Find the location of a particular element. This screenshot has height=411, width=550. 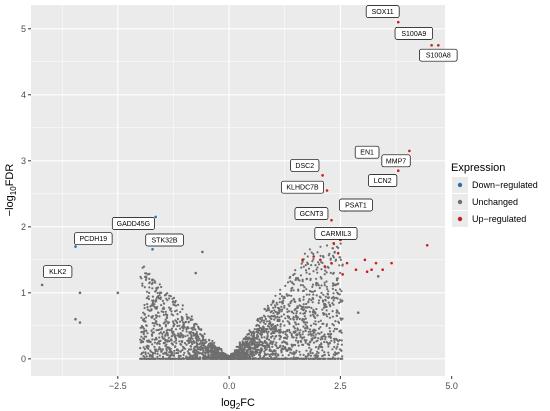

y-tick-label: 1 is located at coordinates (23, 293).